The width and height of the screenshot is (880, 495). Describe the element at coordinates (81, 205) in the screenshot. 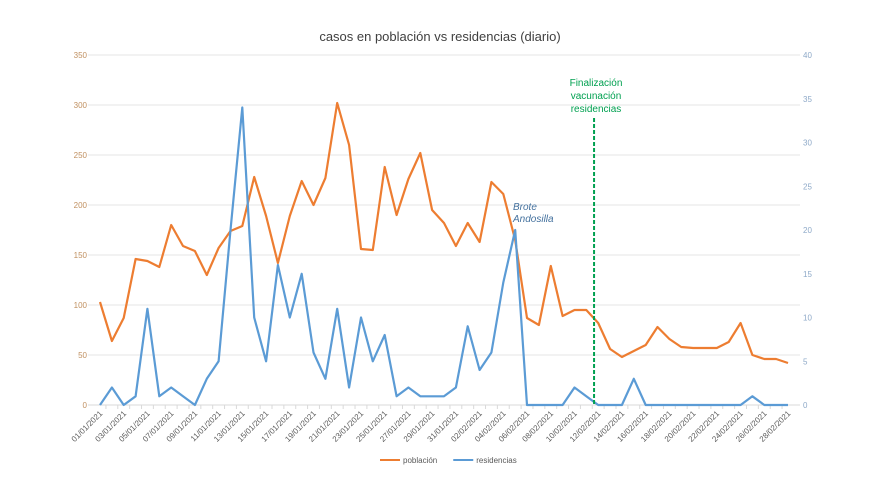

I see `y-left-tick-label: 200` at that location.